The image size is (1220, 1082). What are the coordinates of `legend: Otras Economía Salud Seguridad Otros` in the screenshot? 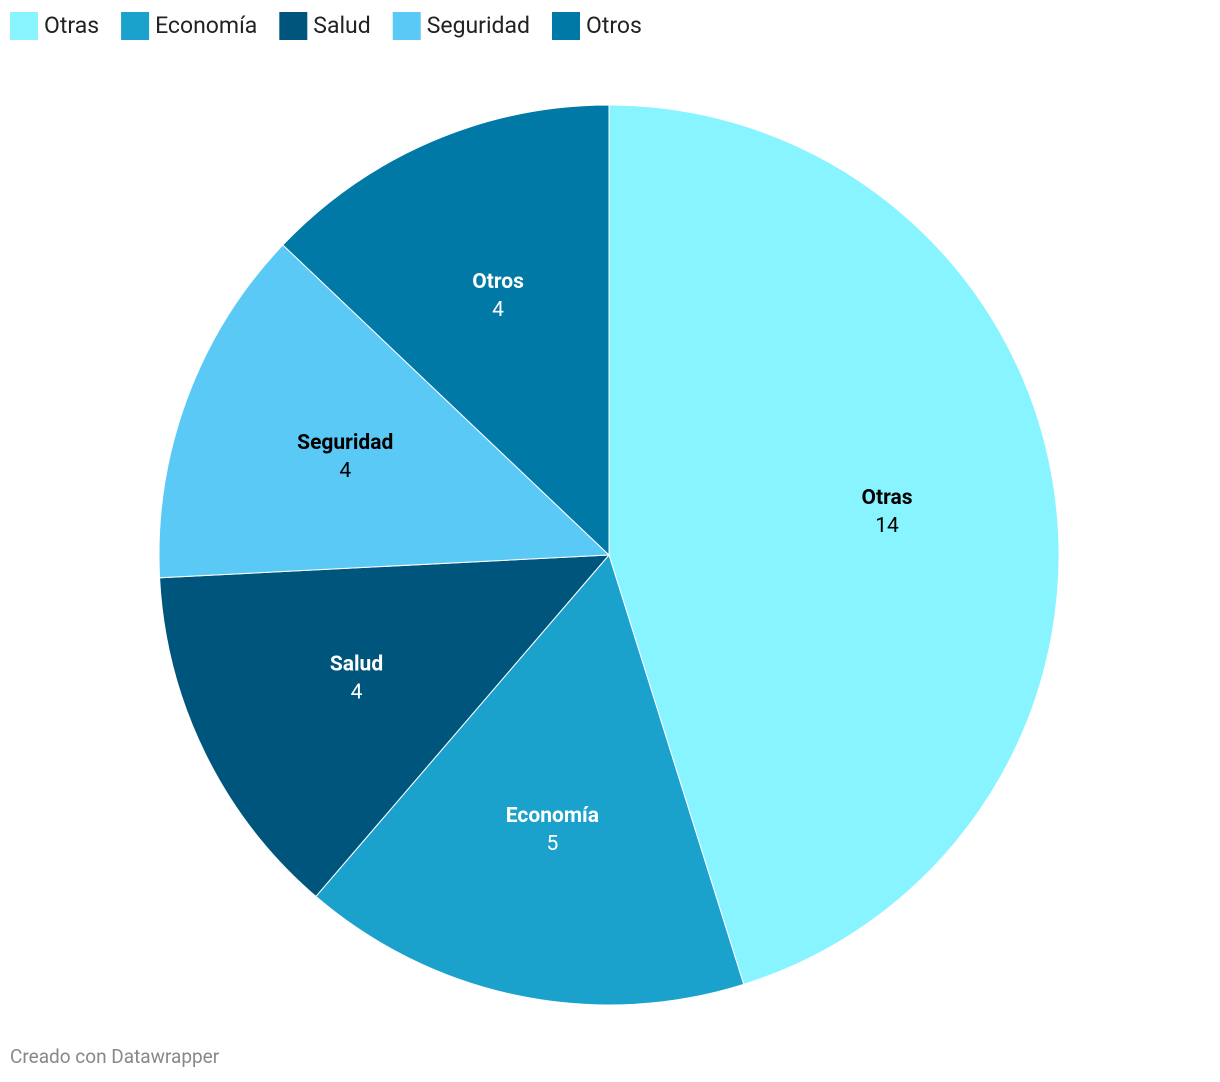 It's located at (326, 26).